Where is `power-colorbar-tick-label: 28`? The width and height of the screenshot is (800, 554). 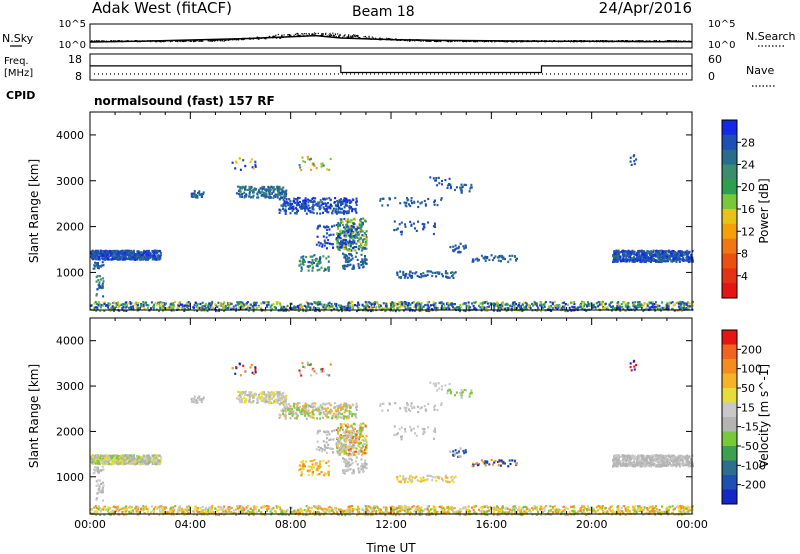
power-colorbar-tick-label: 28 is located at coordinates (748, 142).